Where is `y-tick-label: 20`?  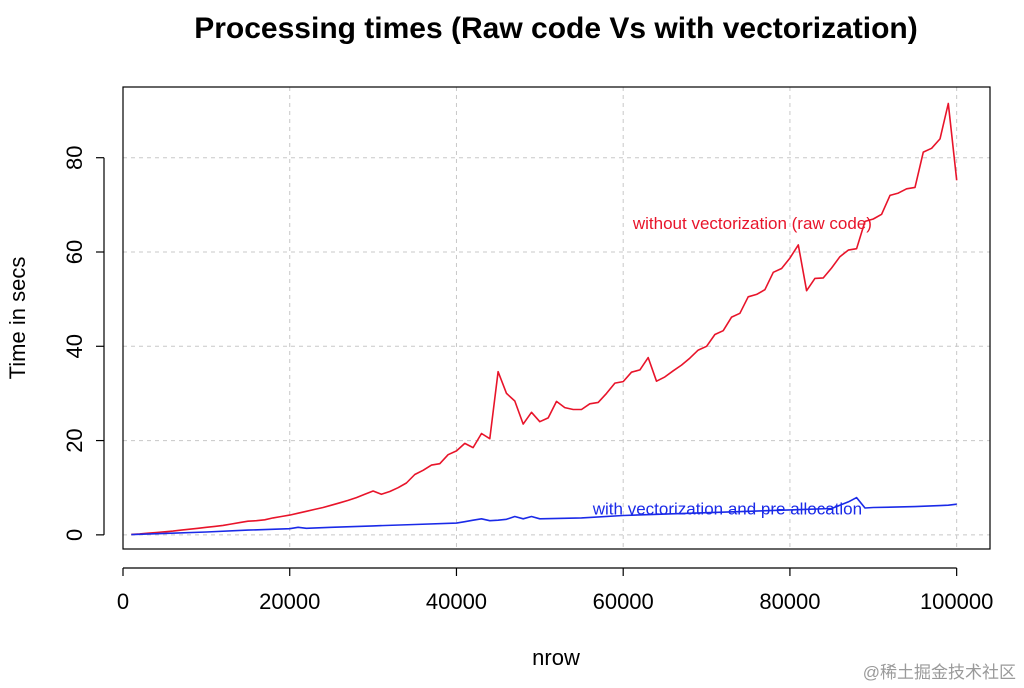 y-tick-label: 20 is located at coordinates (74, 440).